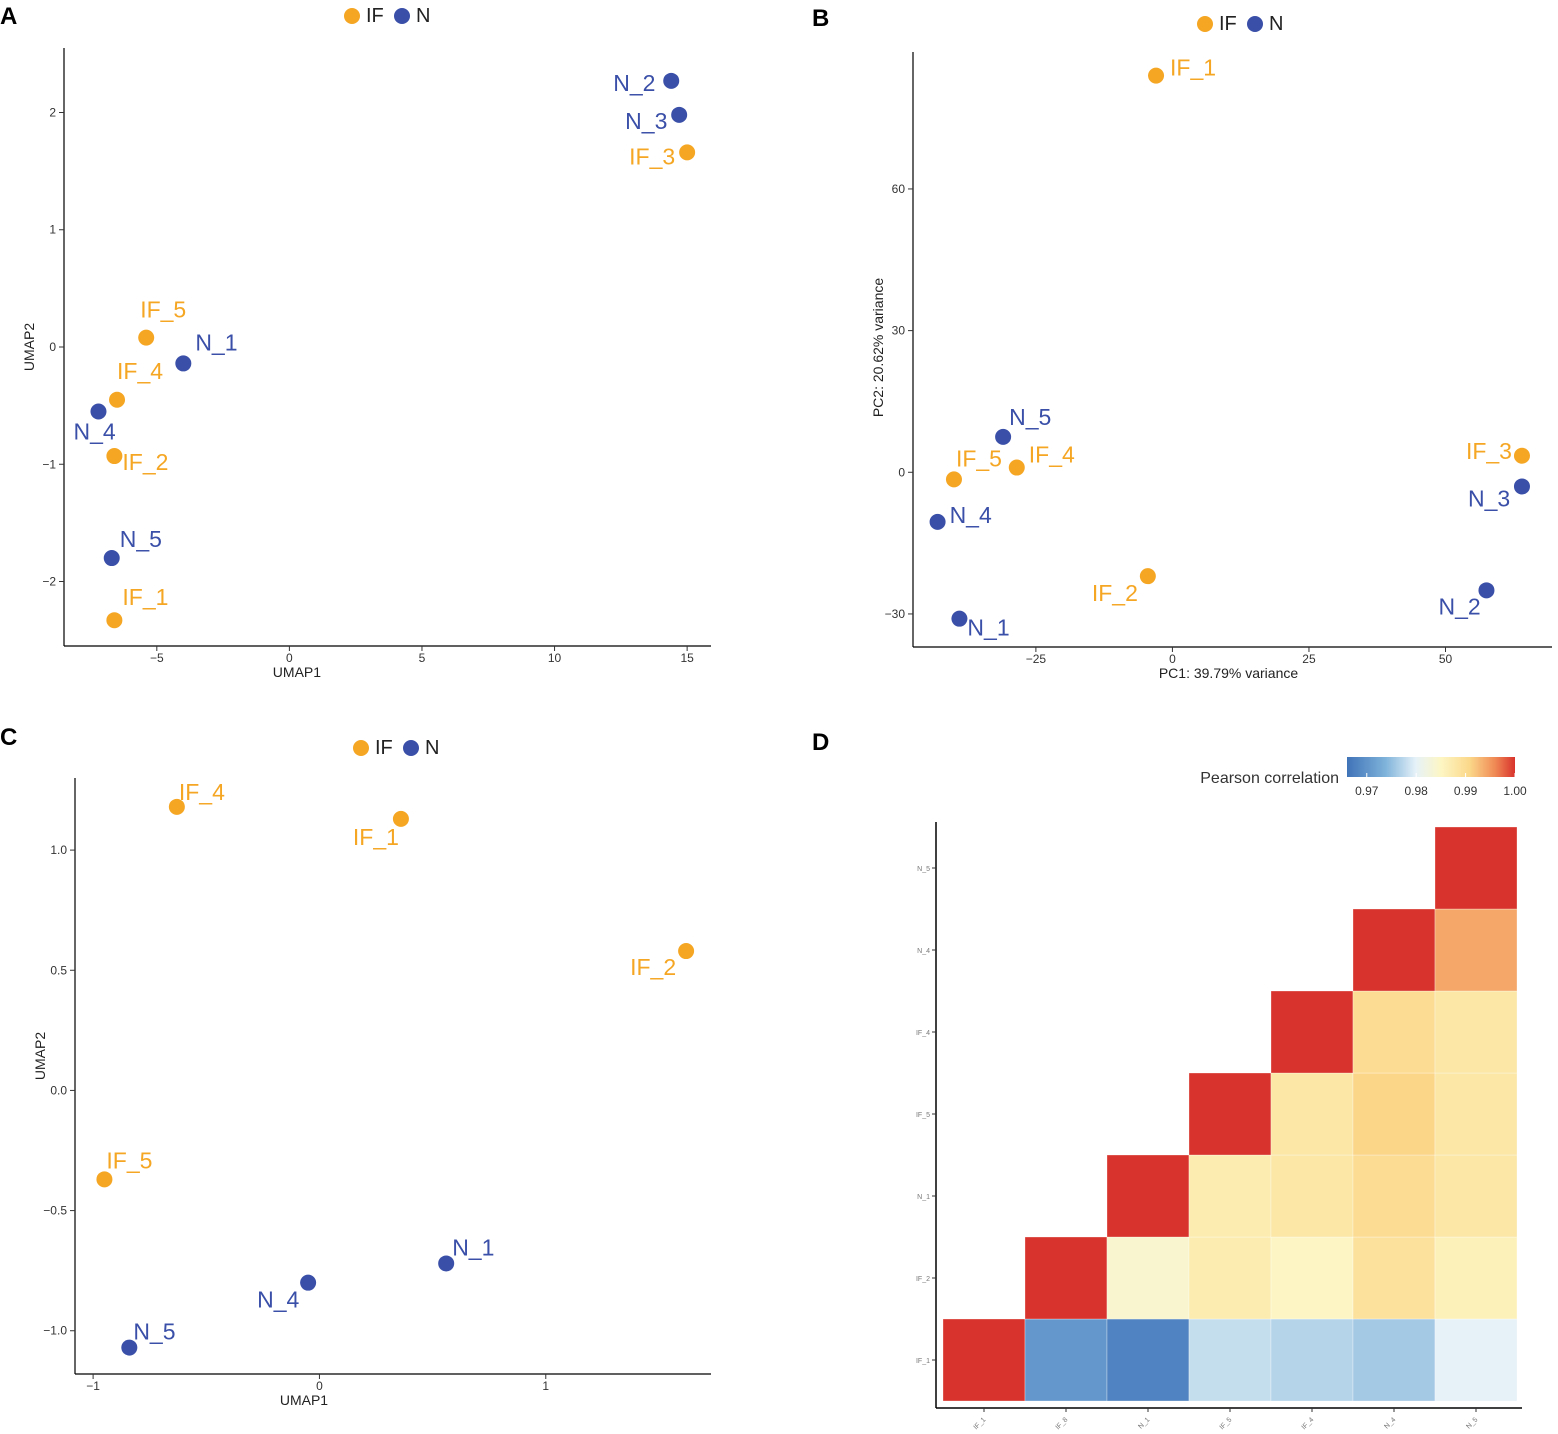 This screenshot has height=1434, width=1558. Describe the element at coordinates (901, 472) in the screenshot. I see `y-tick-label: 0` at that location.